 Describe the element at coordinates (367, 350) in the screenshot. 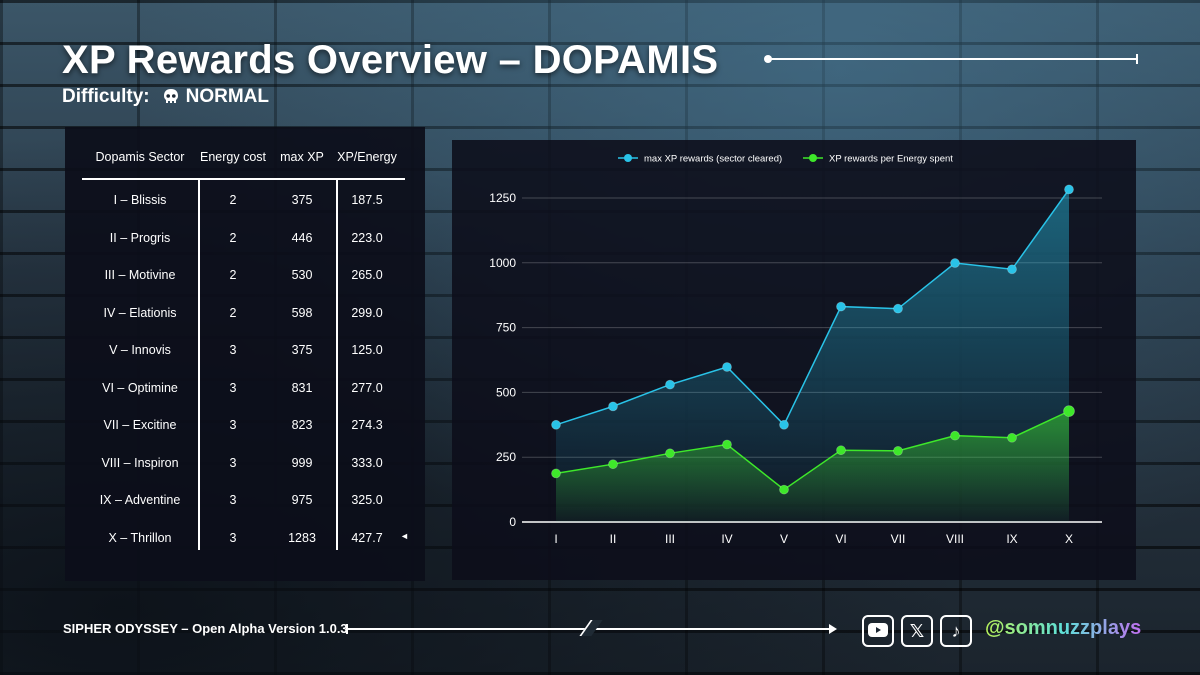

I see `xp-energy-cell: 125.0` at that location.